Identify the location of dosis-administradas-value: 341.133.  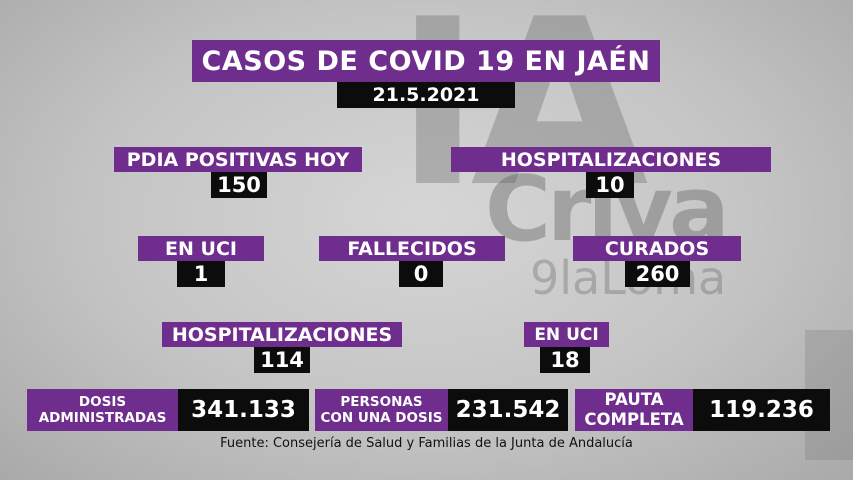
(243, 410).